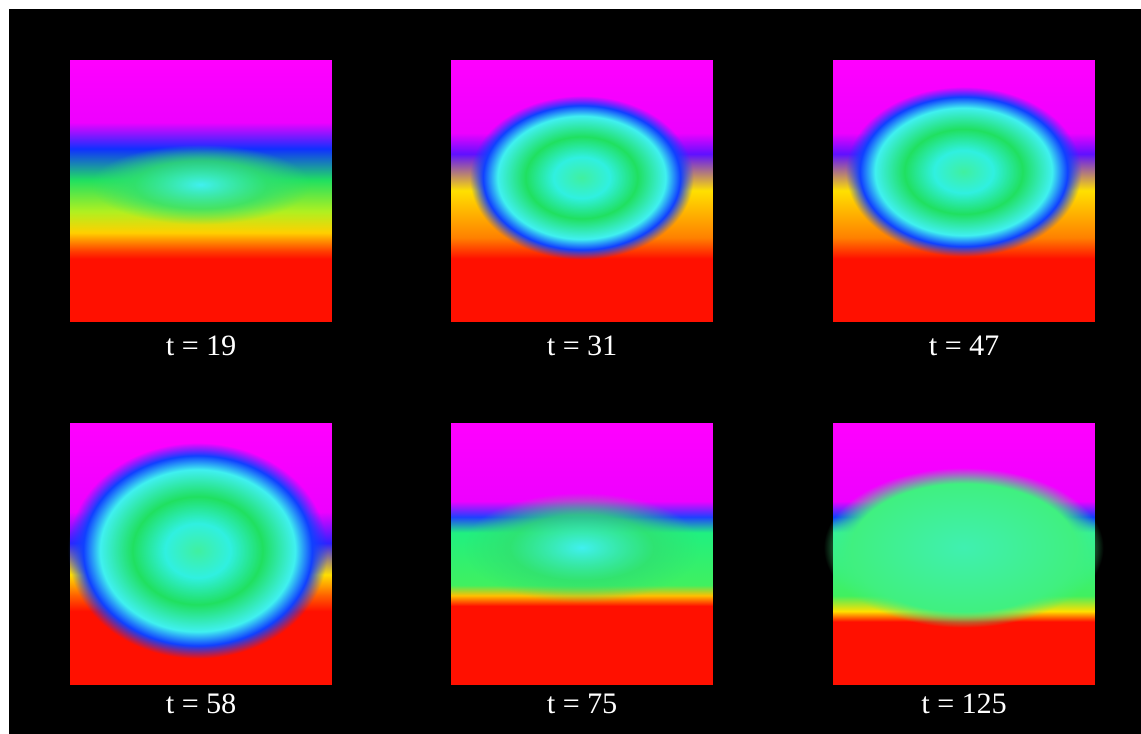  What do you see at coordinates (201, 345) in the screenshot?
I see `panel-label: t = 19` at bounding box center [201, 345].